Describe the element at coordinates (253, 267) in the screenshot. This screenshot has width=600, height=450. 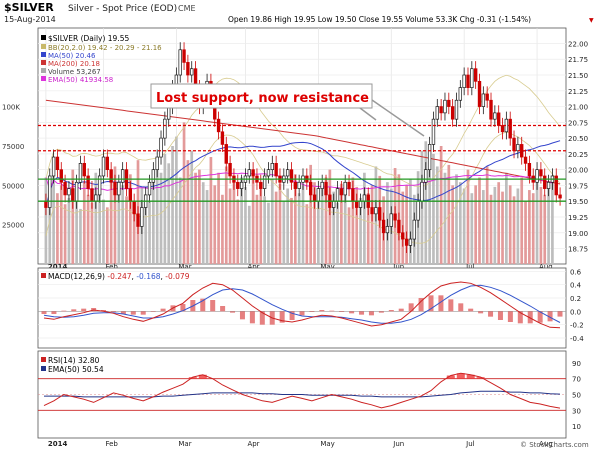
I see `x-tick-label: Apr` at that location.